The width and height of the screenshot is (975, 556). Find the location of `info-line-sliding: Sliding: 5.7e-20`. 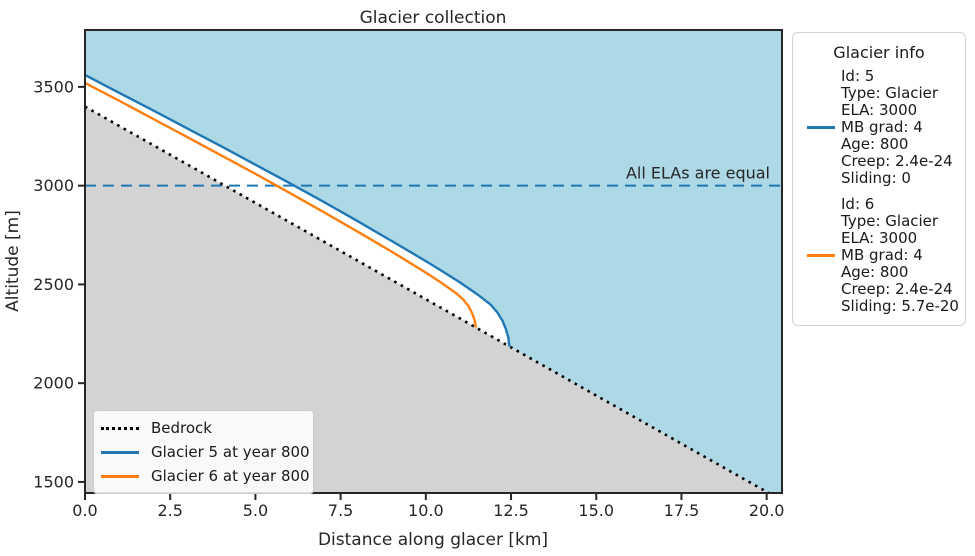

info-line-sliding: Sliding: 5.7e-20 is located at coordinates (900, 306).